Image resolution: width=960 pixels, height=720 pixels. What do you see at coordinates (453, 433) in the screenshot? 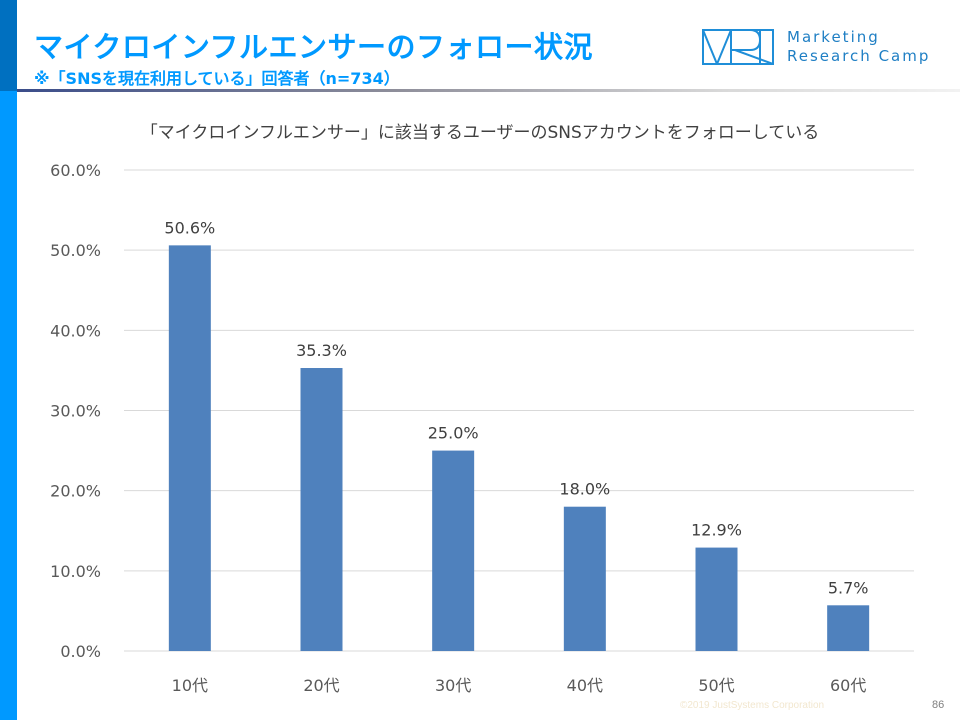
I see `data-label: 25.0%` at bounding box center [453, 433].